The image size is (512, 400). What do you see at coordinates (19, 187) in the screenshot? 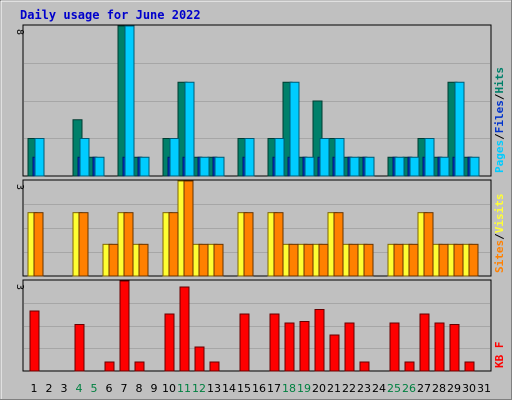
I see `panel-middle-ymax-label: 3` at bounding box center [19, 187].